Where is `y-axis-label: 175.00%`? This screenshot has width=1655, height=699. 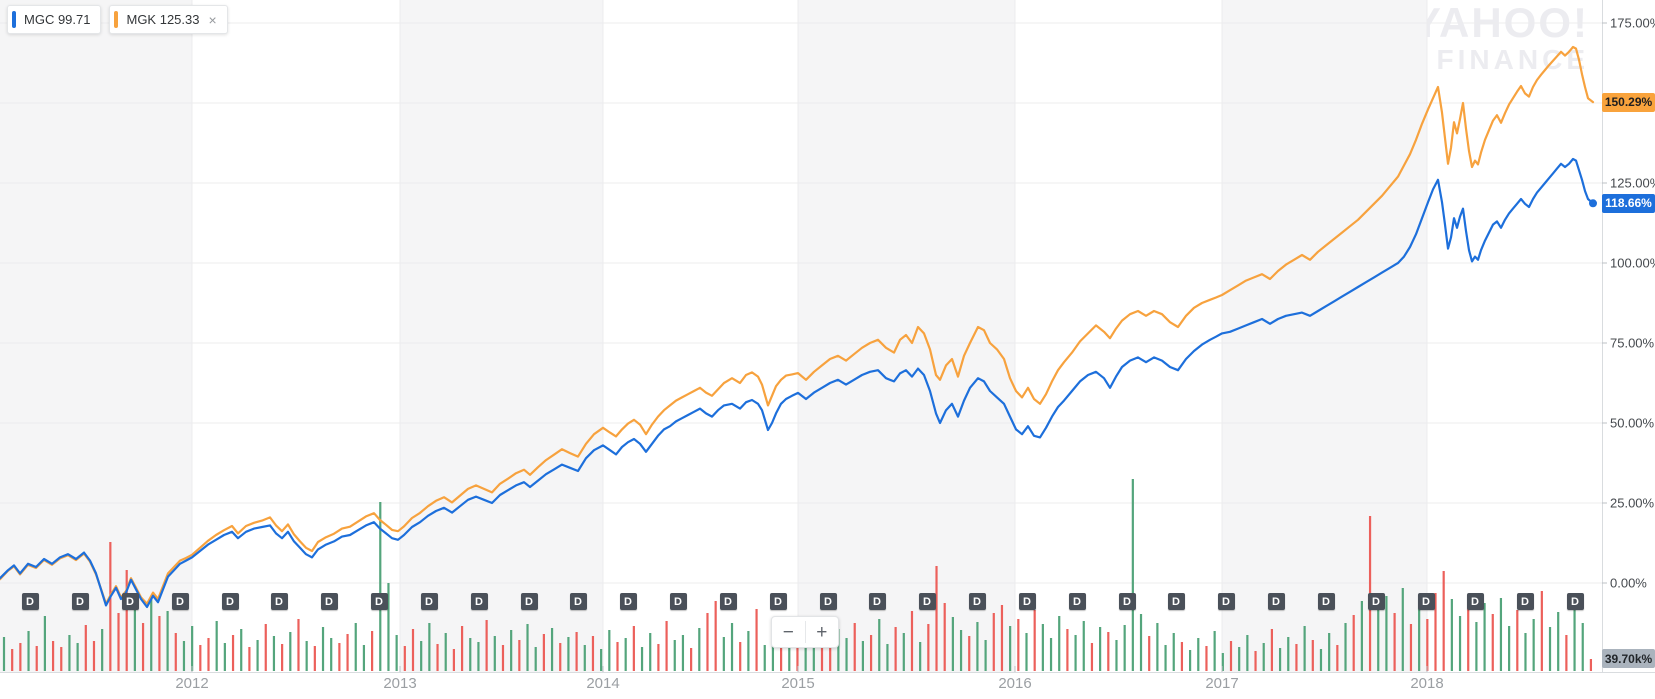 y-axis-label: 175.00% is located at coordinates (1632, 23).